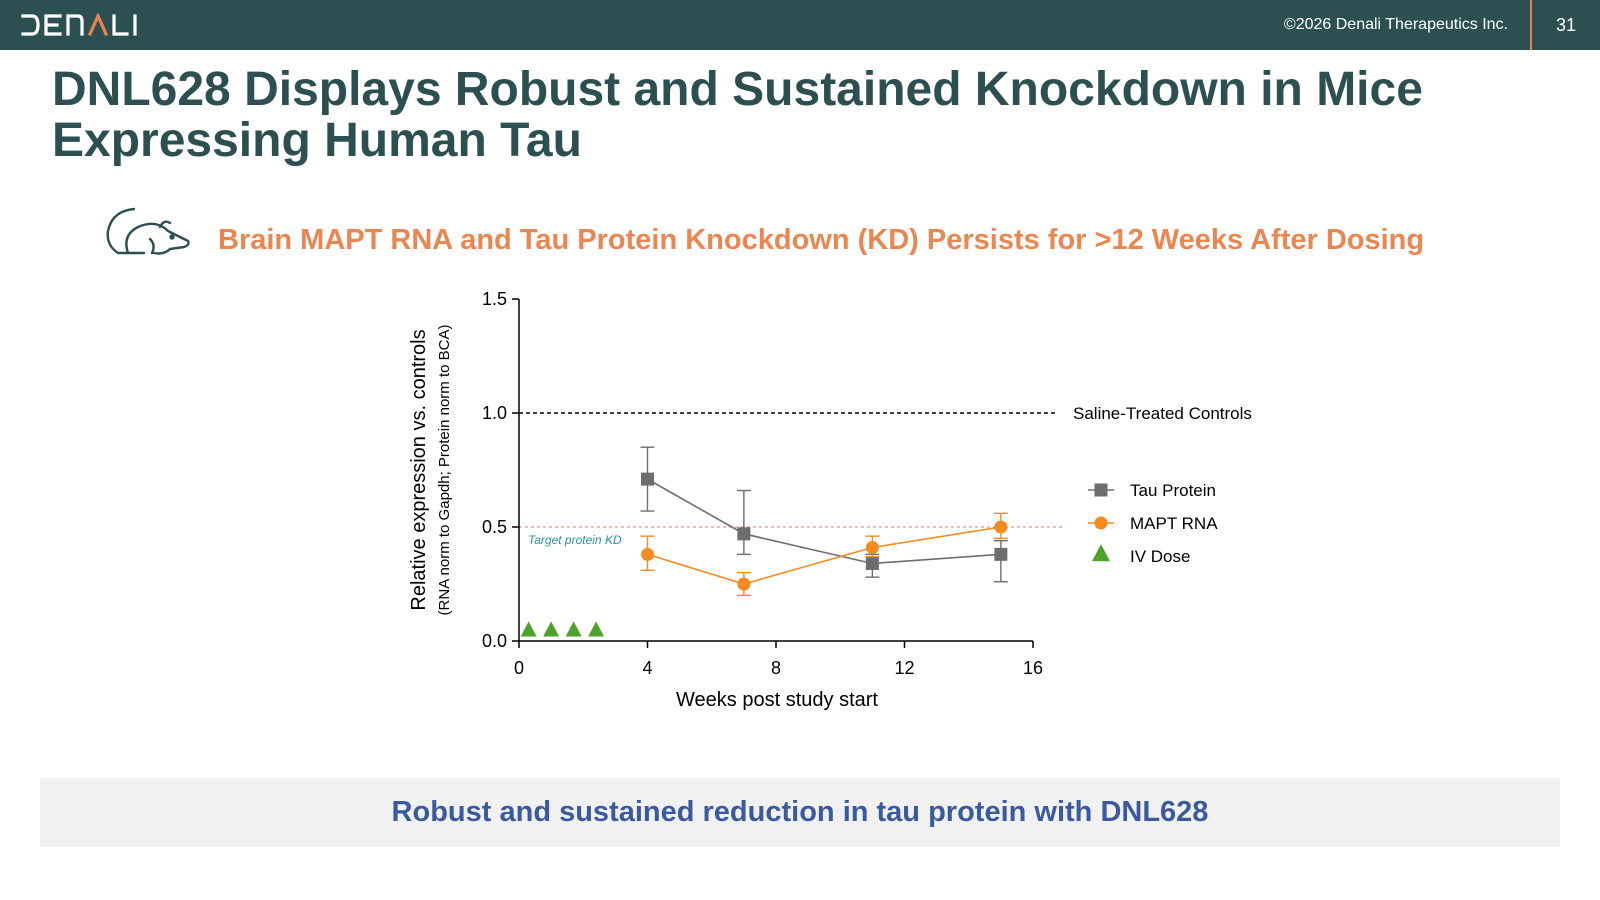 The image size is (1600, 900). What do you see at coordinates (904, 668) in the screenshot?
I see `x-tick-label: 12` at bounding box center [904, 668].